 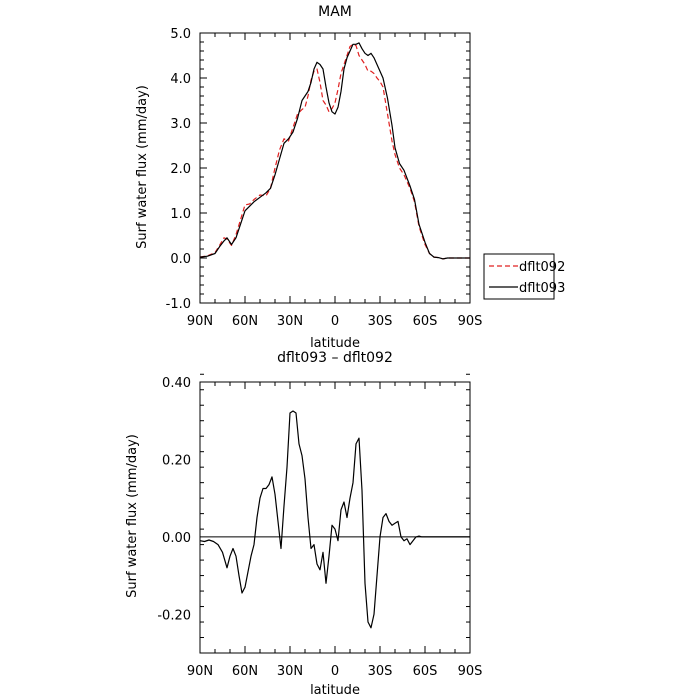 What do you see at coordinates (335, 690) in the screenshot?
I see `bottom-chart-xlabel: latitude` at bounding box center [335, 690].